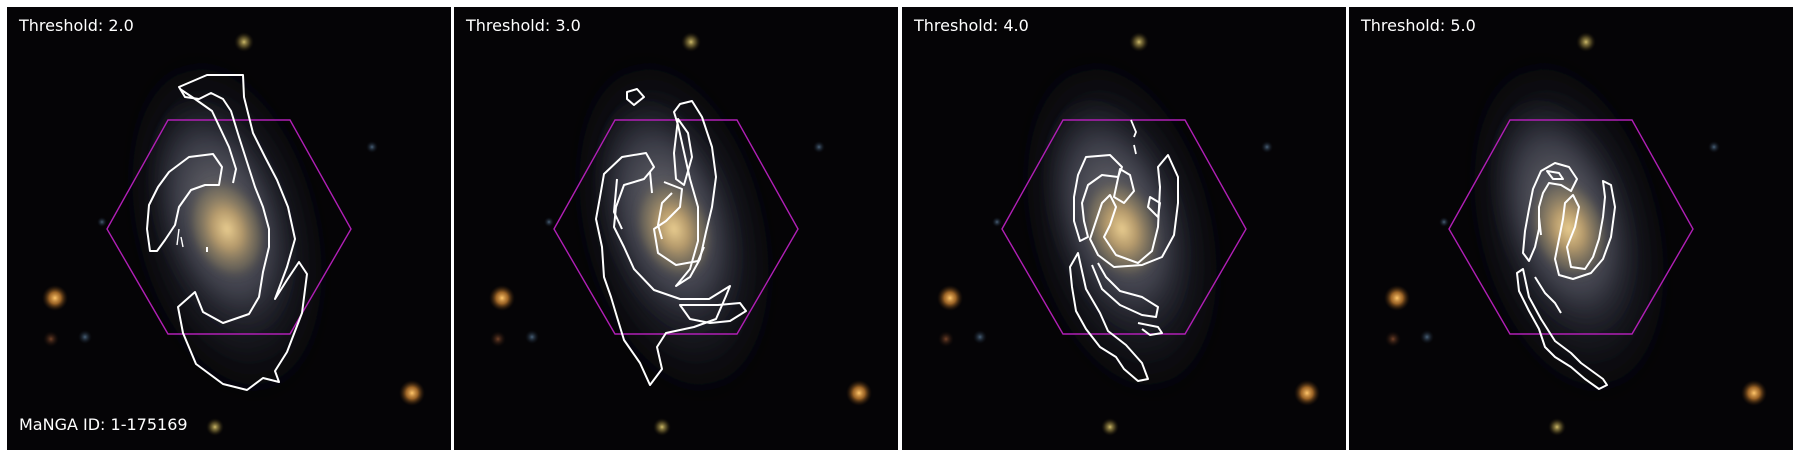 This screenshot has width=1800, height=457. What do you see at coordinates (1418, 25) in the screenshot?
I see `threshold-label: Threshold: 5.0` at bounding box center [1418, 25].